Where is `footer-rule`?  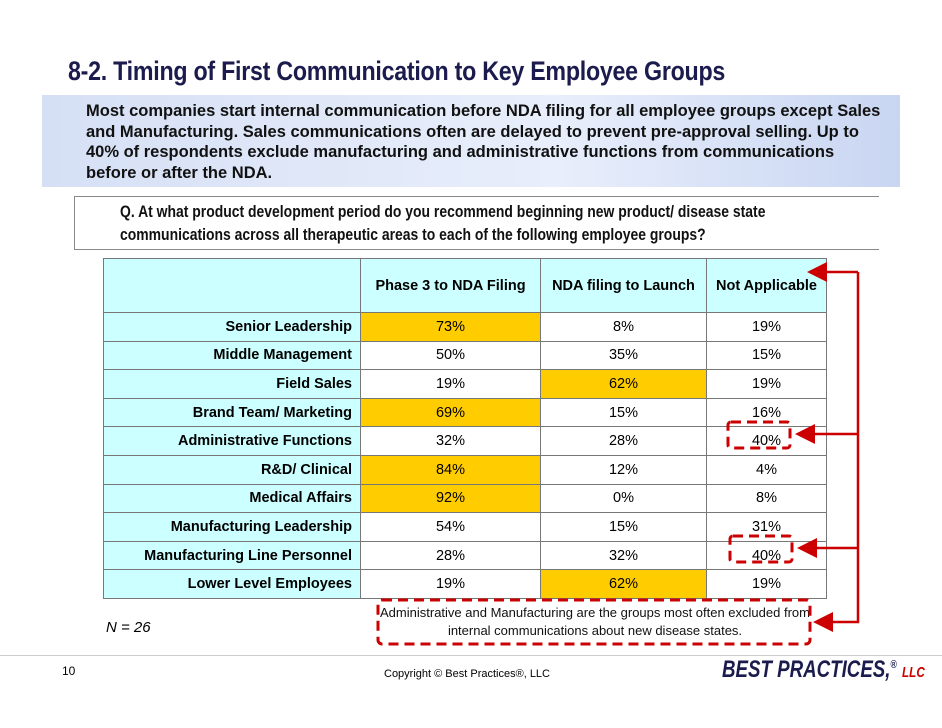
footer-rule is located at coordinates (471, 655).